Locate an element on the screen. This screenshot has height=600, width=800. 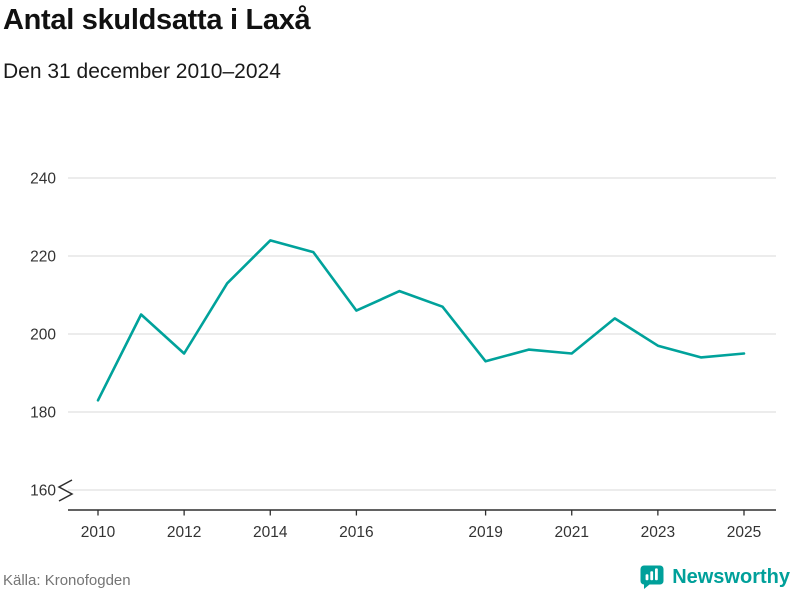
x-axis-label: 2014 is located at coordinates (270, 532).